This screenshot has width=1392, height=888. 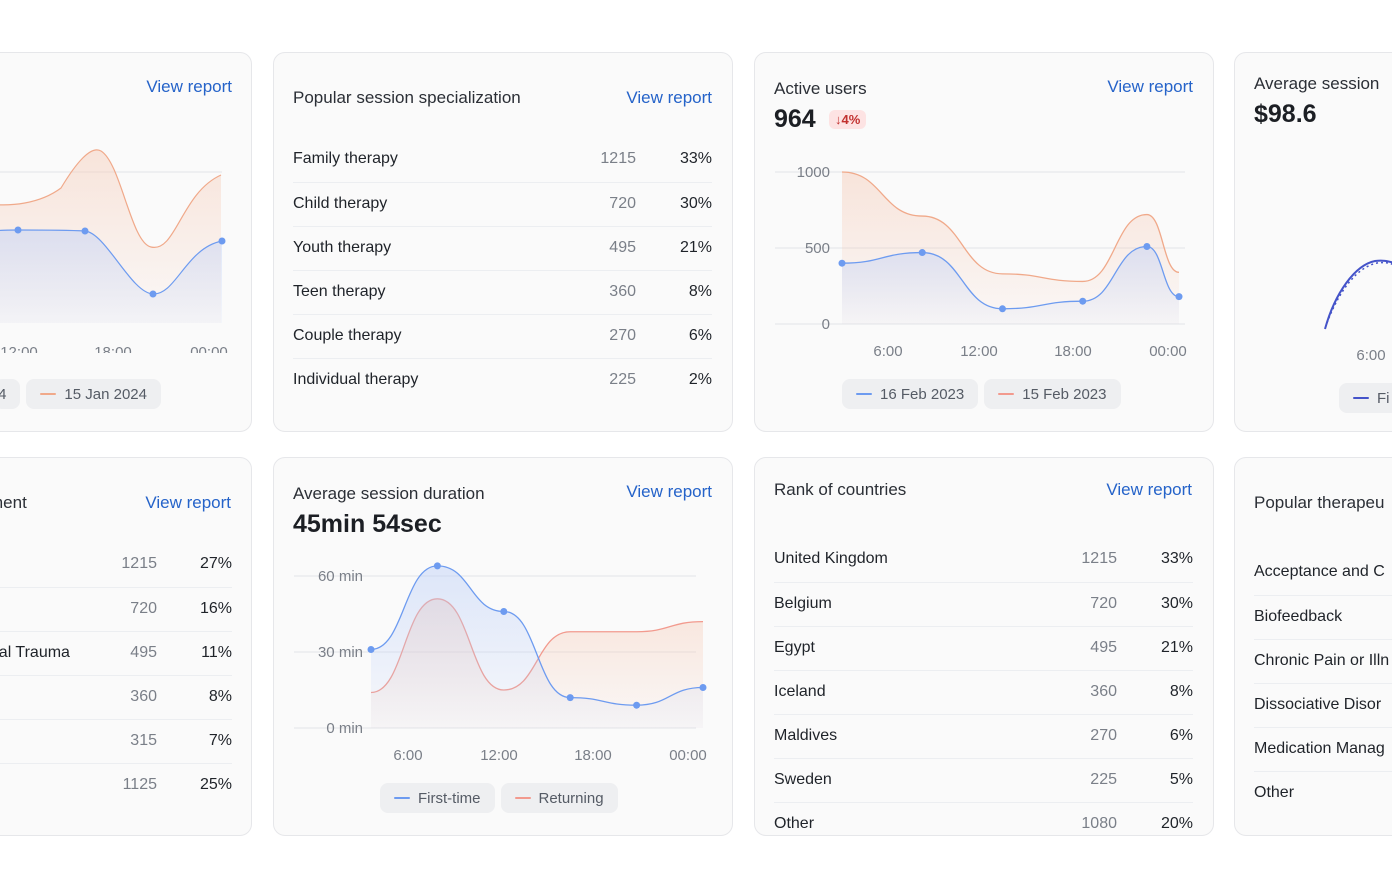 What do you see at coordinates (340, 203) in the screenshot?
I see `row-label: Child therapy` at bounding box center [340, 203].